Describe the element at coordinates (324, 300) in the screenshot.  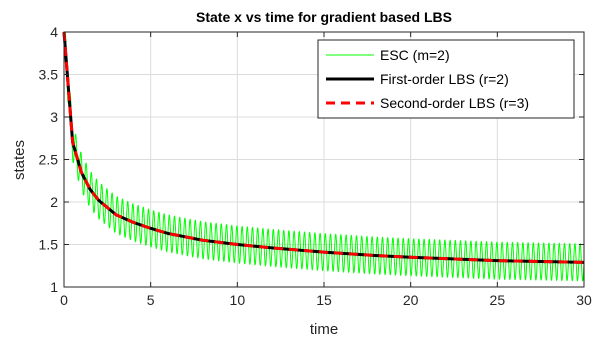
I see `x-tick-label: 15` at that location.